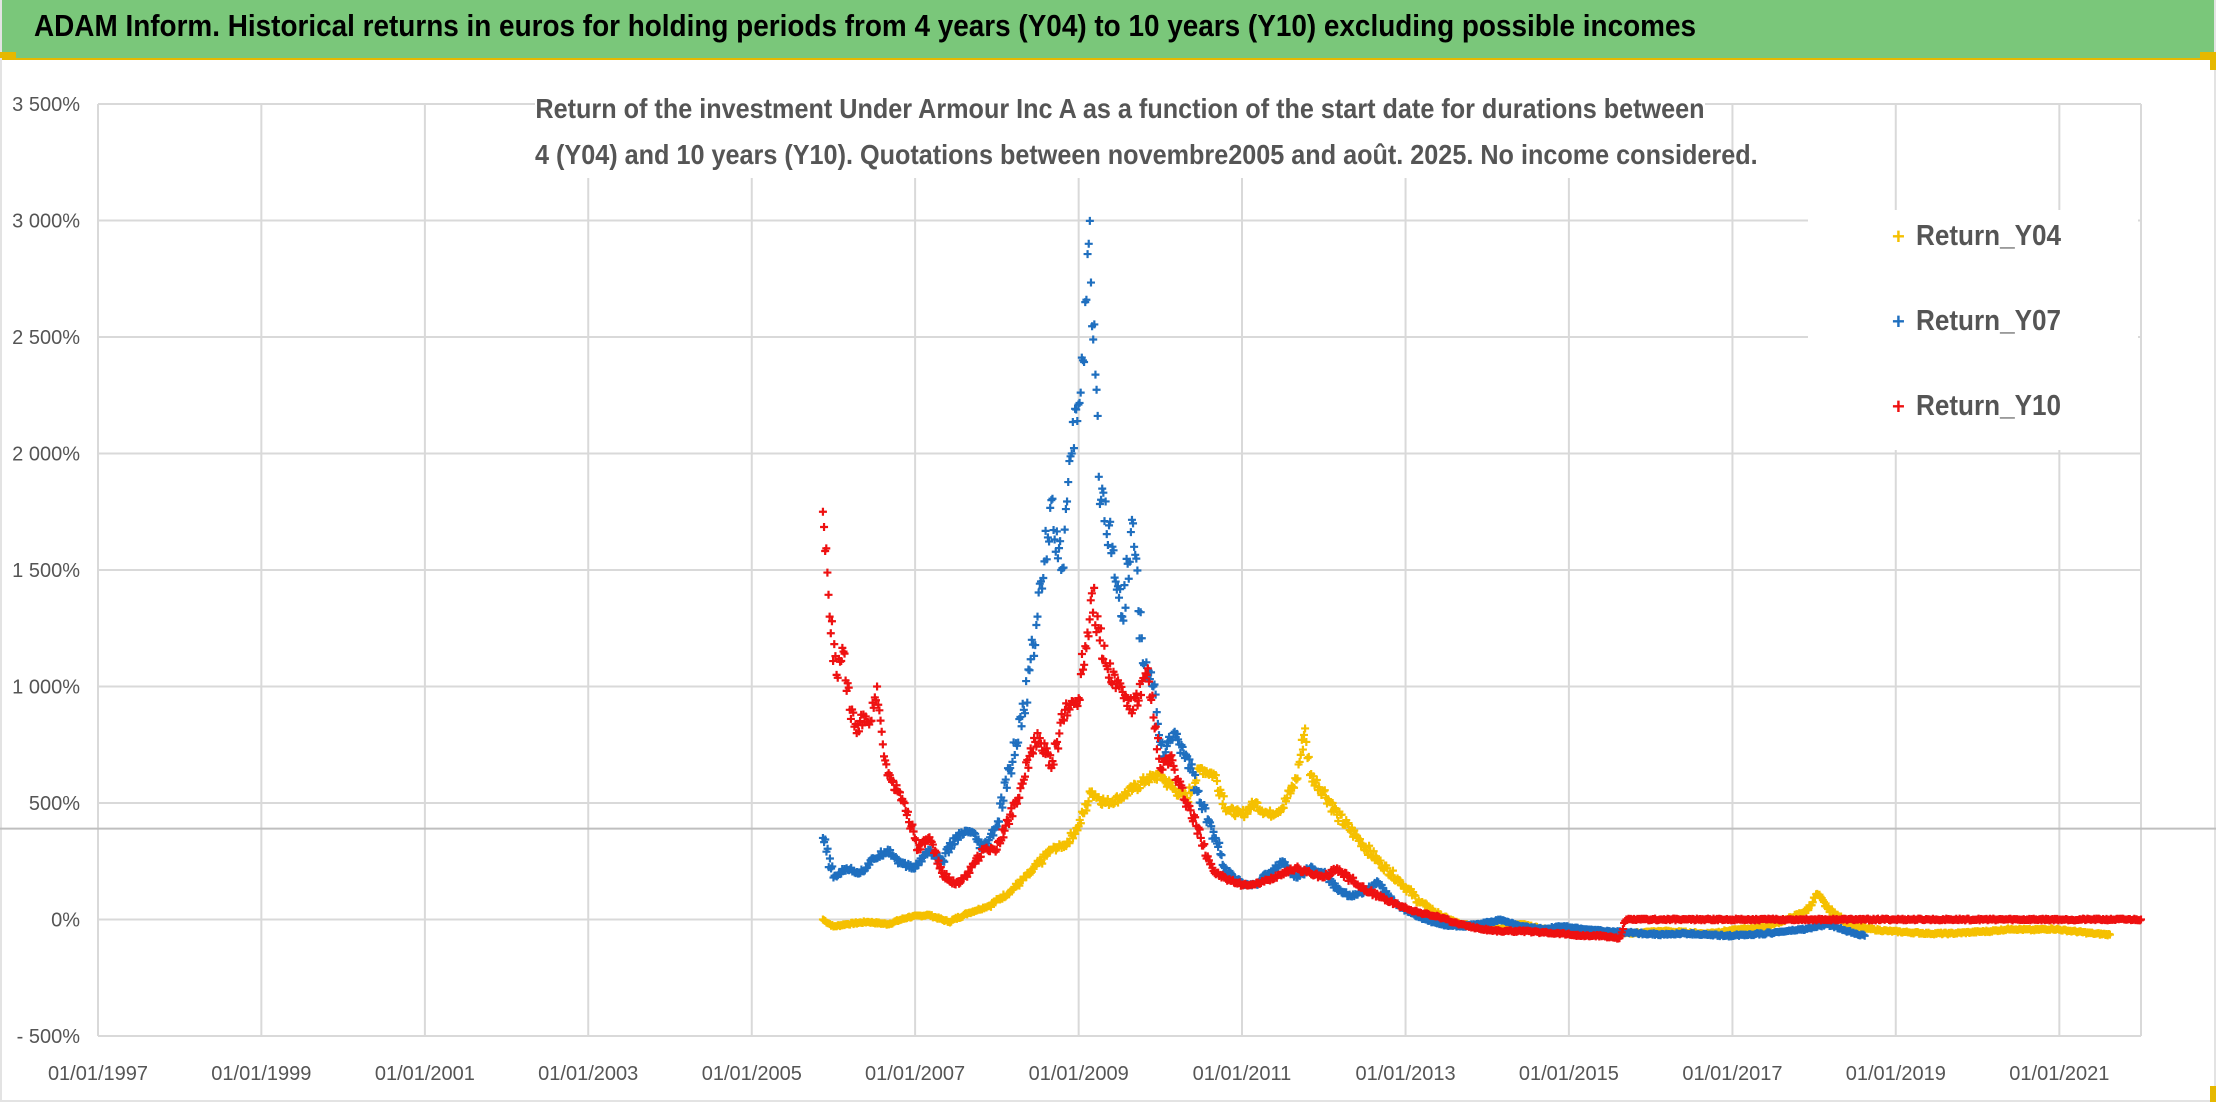 This screenshot has width=2216, height=1102. Describe the element at coordinates (46, 105) in the screenshot. I see `y-tick-label: 3 500%` at that location.